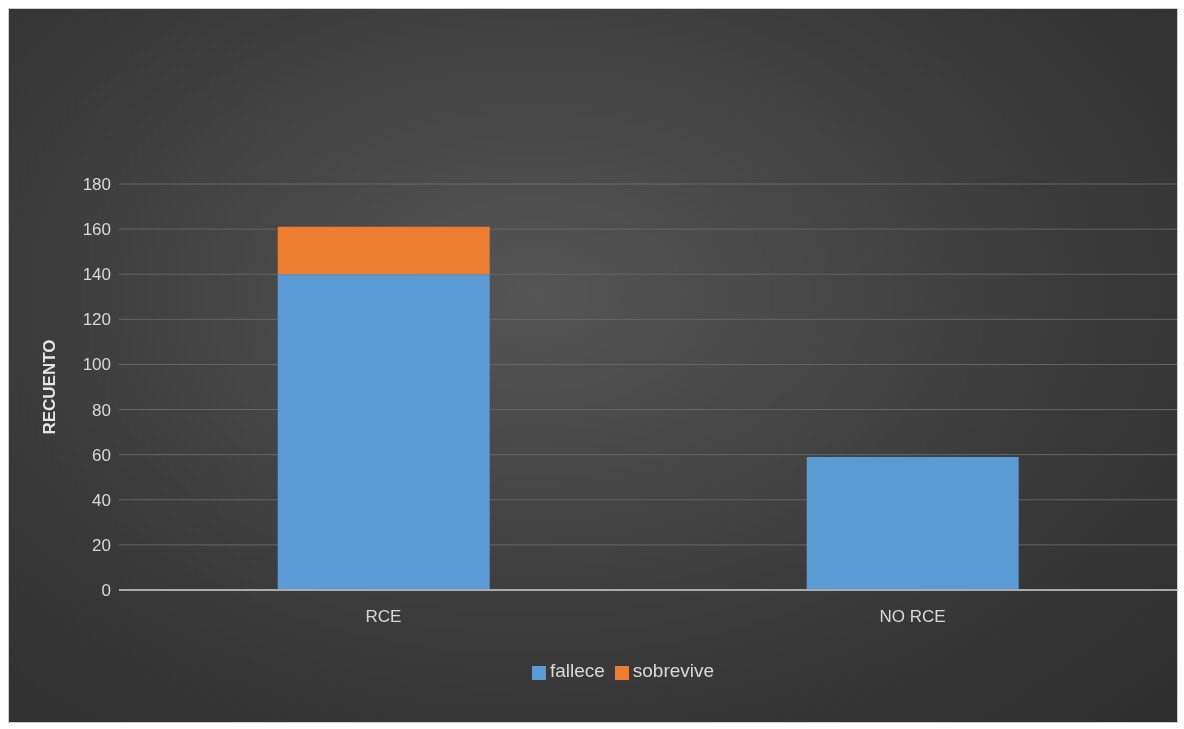  What do you see at coordinates (101, 500) in the screenshot?
I see `y-tick-label: 40` at bounding box center [101, 500].